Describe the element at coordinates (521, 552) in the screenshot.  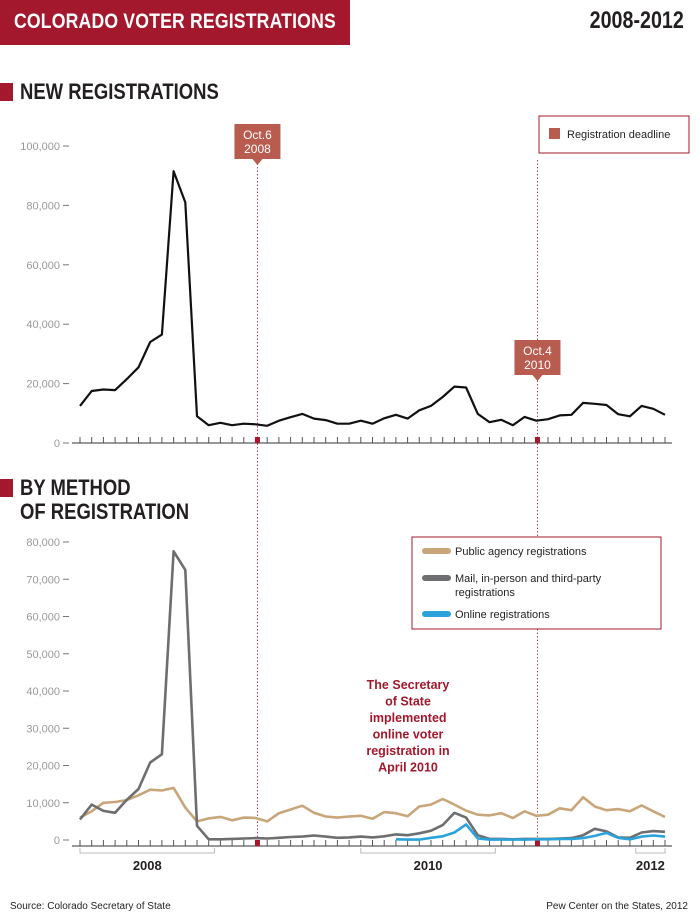
I see `legend-label-public-agency: Public agency registrations` at that location.